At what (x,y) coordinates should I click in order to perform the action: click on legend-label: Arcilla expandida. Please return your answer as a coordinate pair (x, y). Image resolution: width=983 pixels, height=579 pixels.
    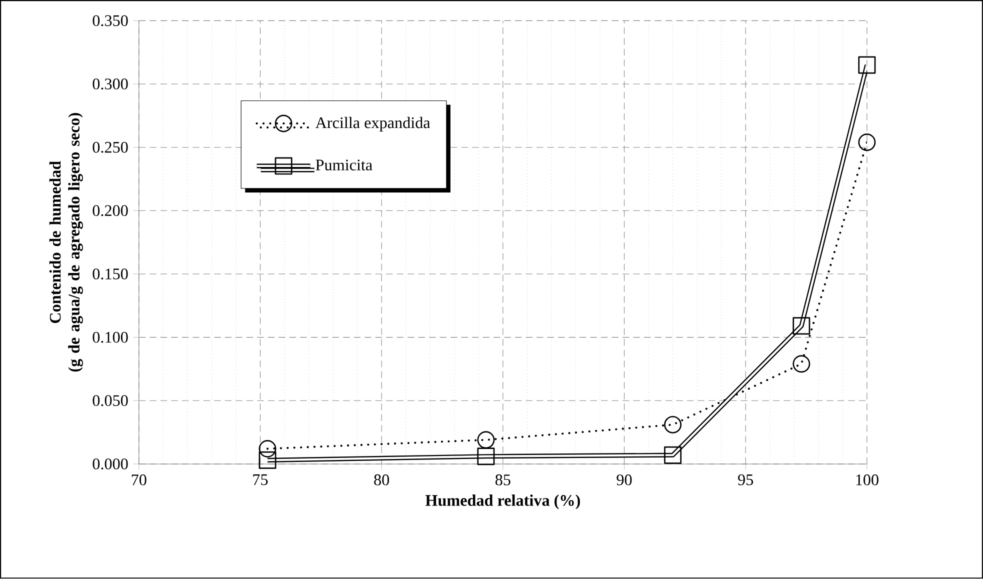
    Looking at the image, I should click on (372, 124).